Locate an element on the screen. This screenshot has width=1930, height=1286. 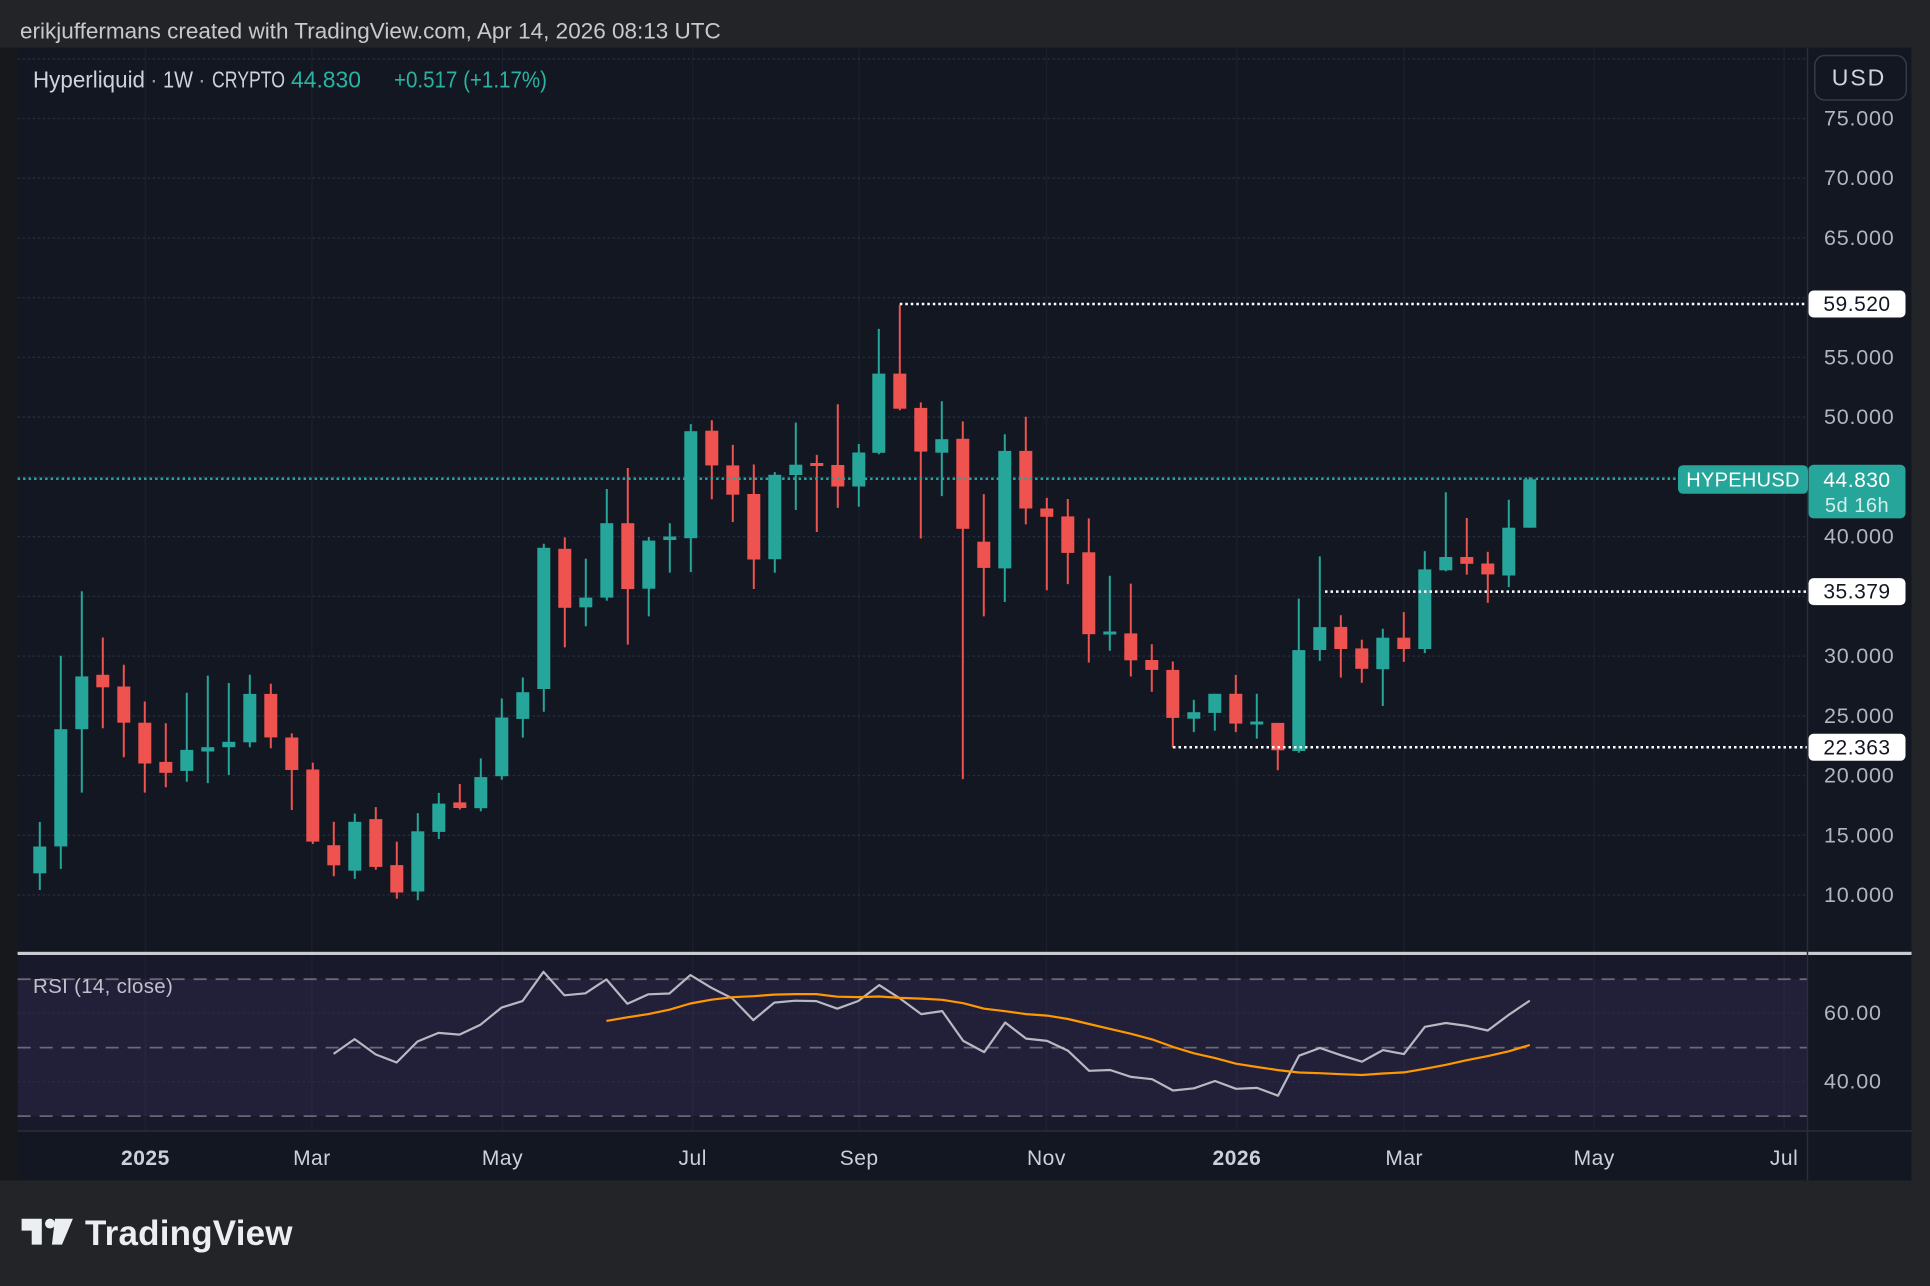
svg-text: 2025 is located at coordinates (145, 1158).